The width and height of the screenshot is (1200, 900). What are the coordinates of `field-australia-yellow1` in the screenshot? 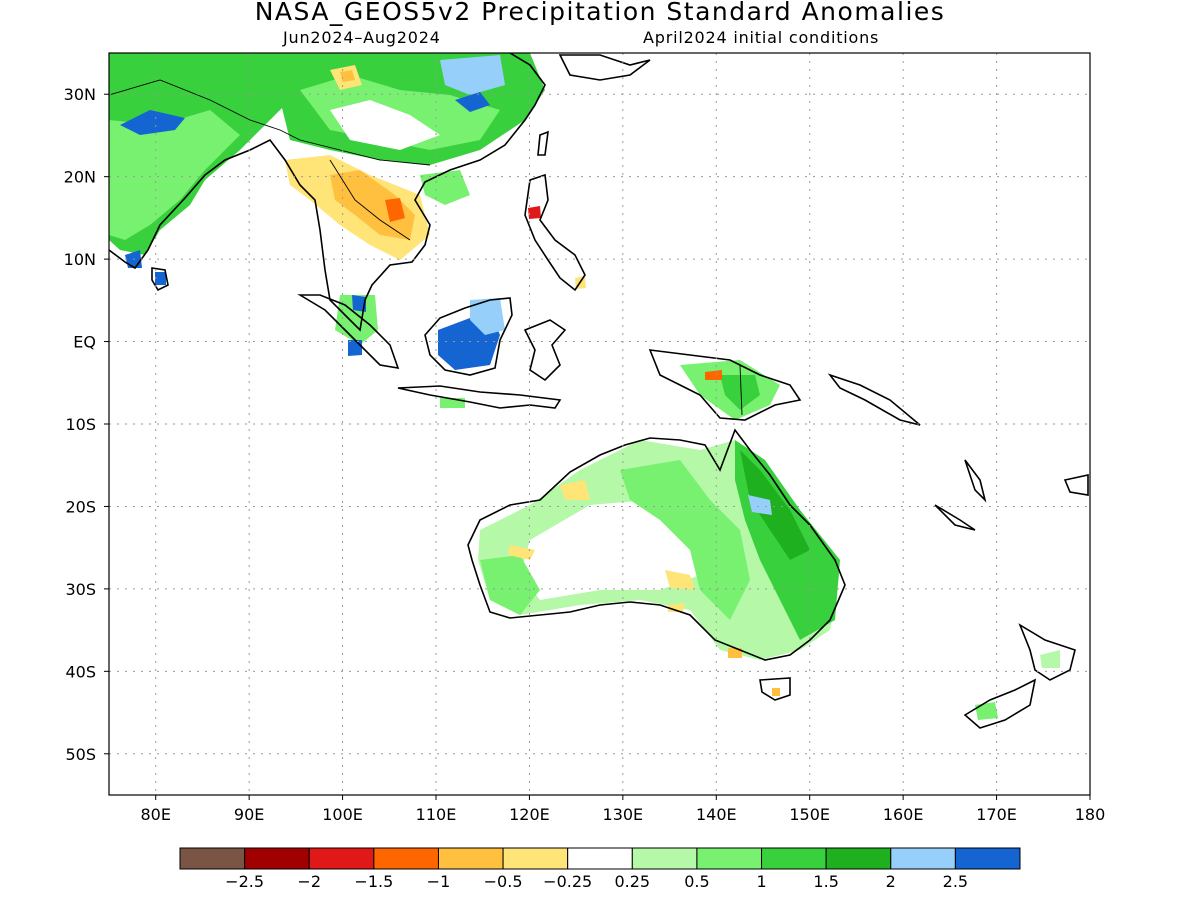 It's located at (575, 490).